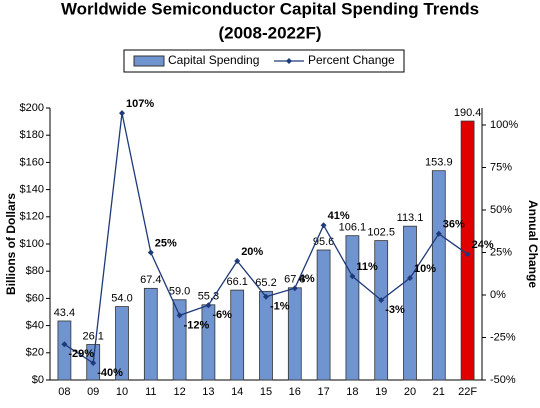 Image resolution: width=540 pixels, height=408 pixels. I want to click on line-value-label: -40%, so click(110, 373).